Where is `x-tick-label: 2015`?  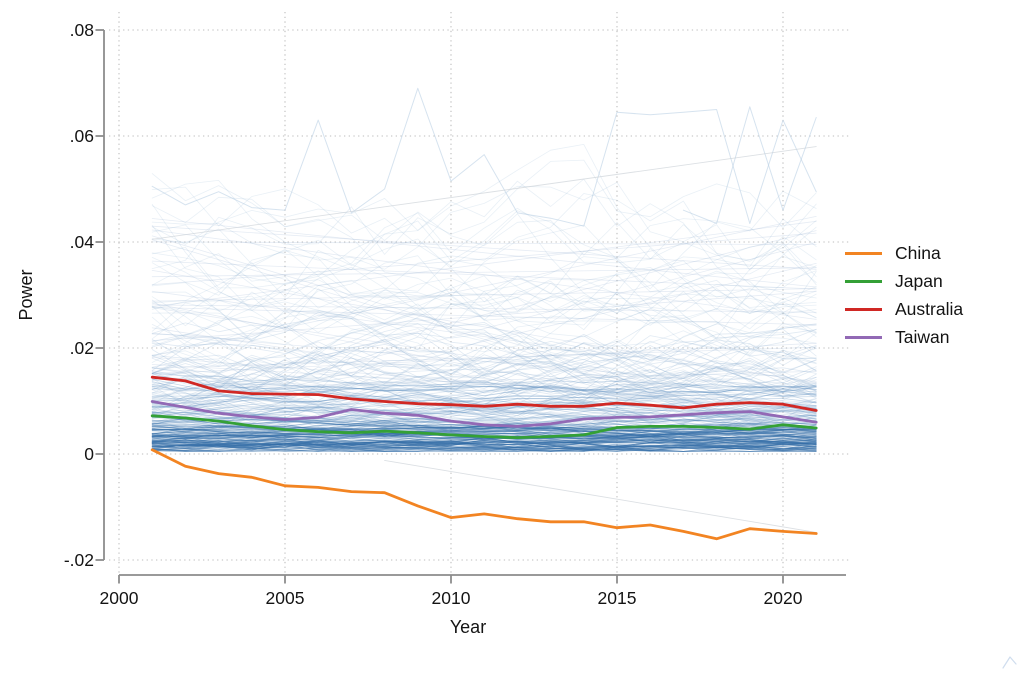
x-tick-label: 2015 is located at coordinates (617, 598).